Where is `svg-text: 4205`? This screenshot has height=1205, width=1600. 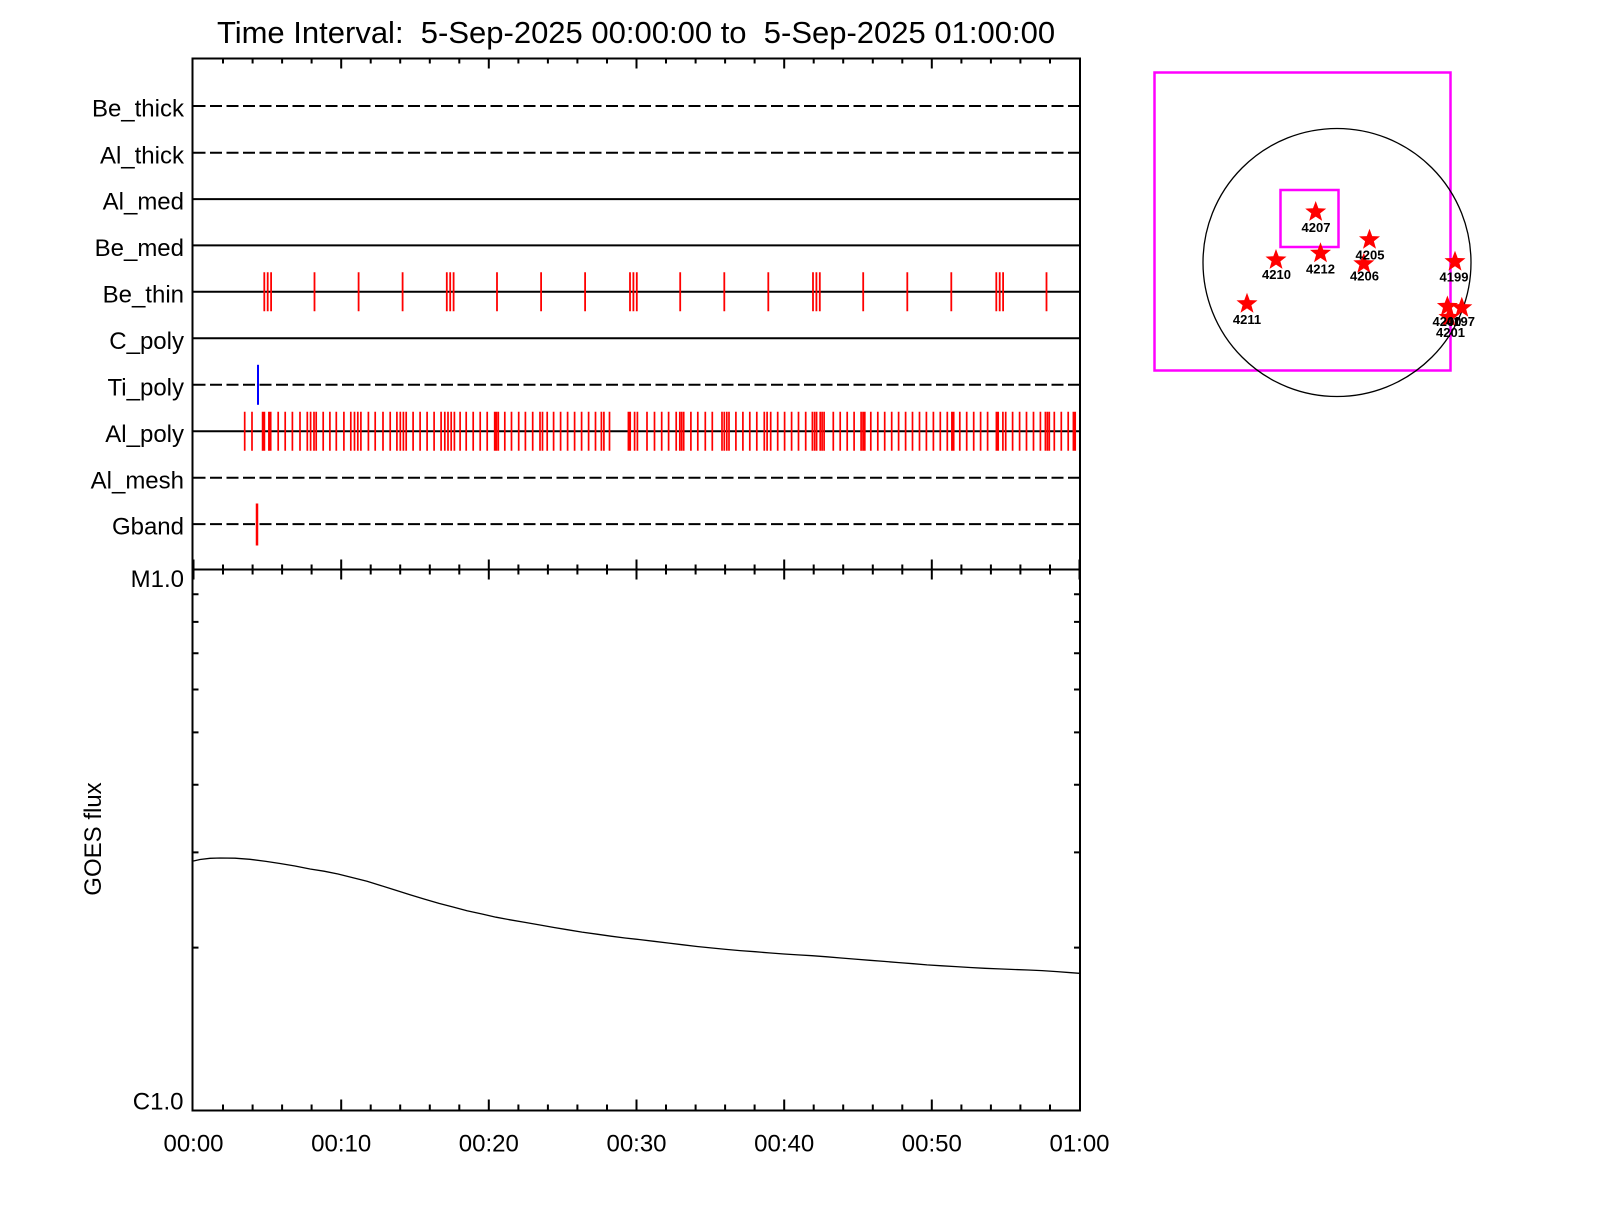
svg-text: 4205 is located at coordinates (1370, 255).